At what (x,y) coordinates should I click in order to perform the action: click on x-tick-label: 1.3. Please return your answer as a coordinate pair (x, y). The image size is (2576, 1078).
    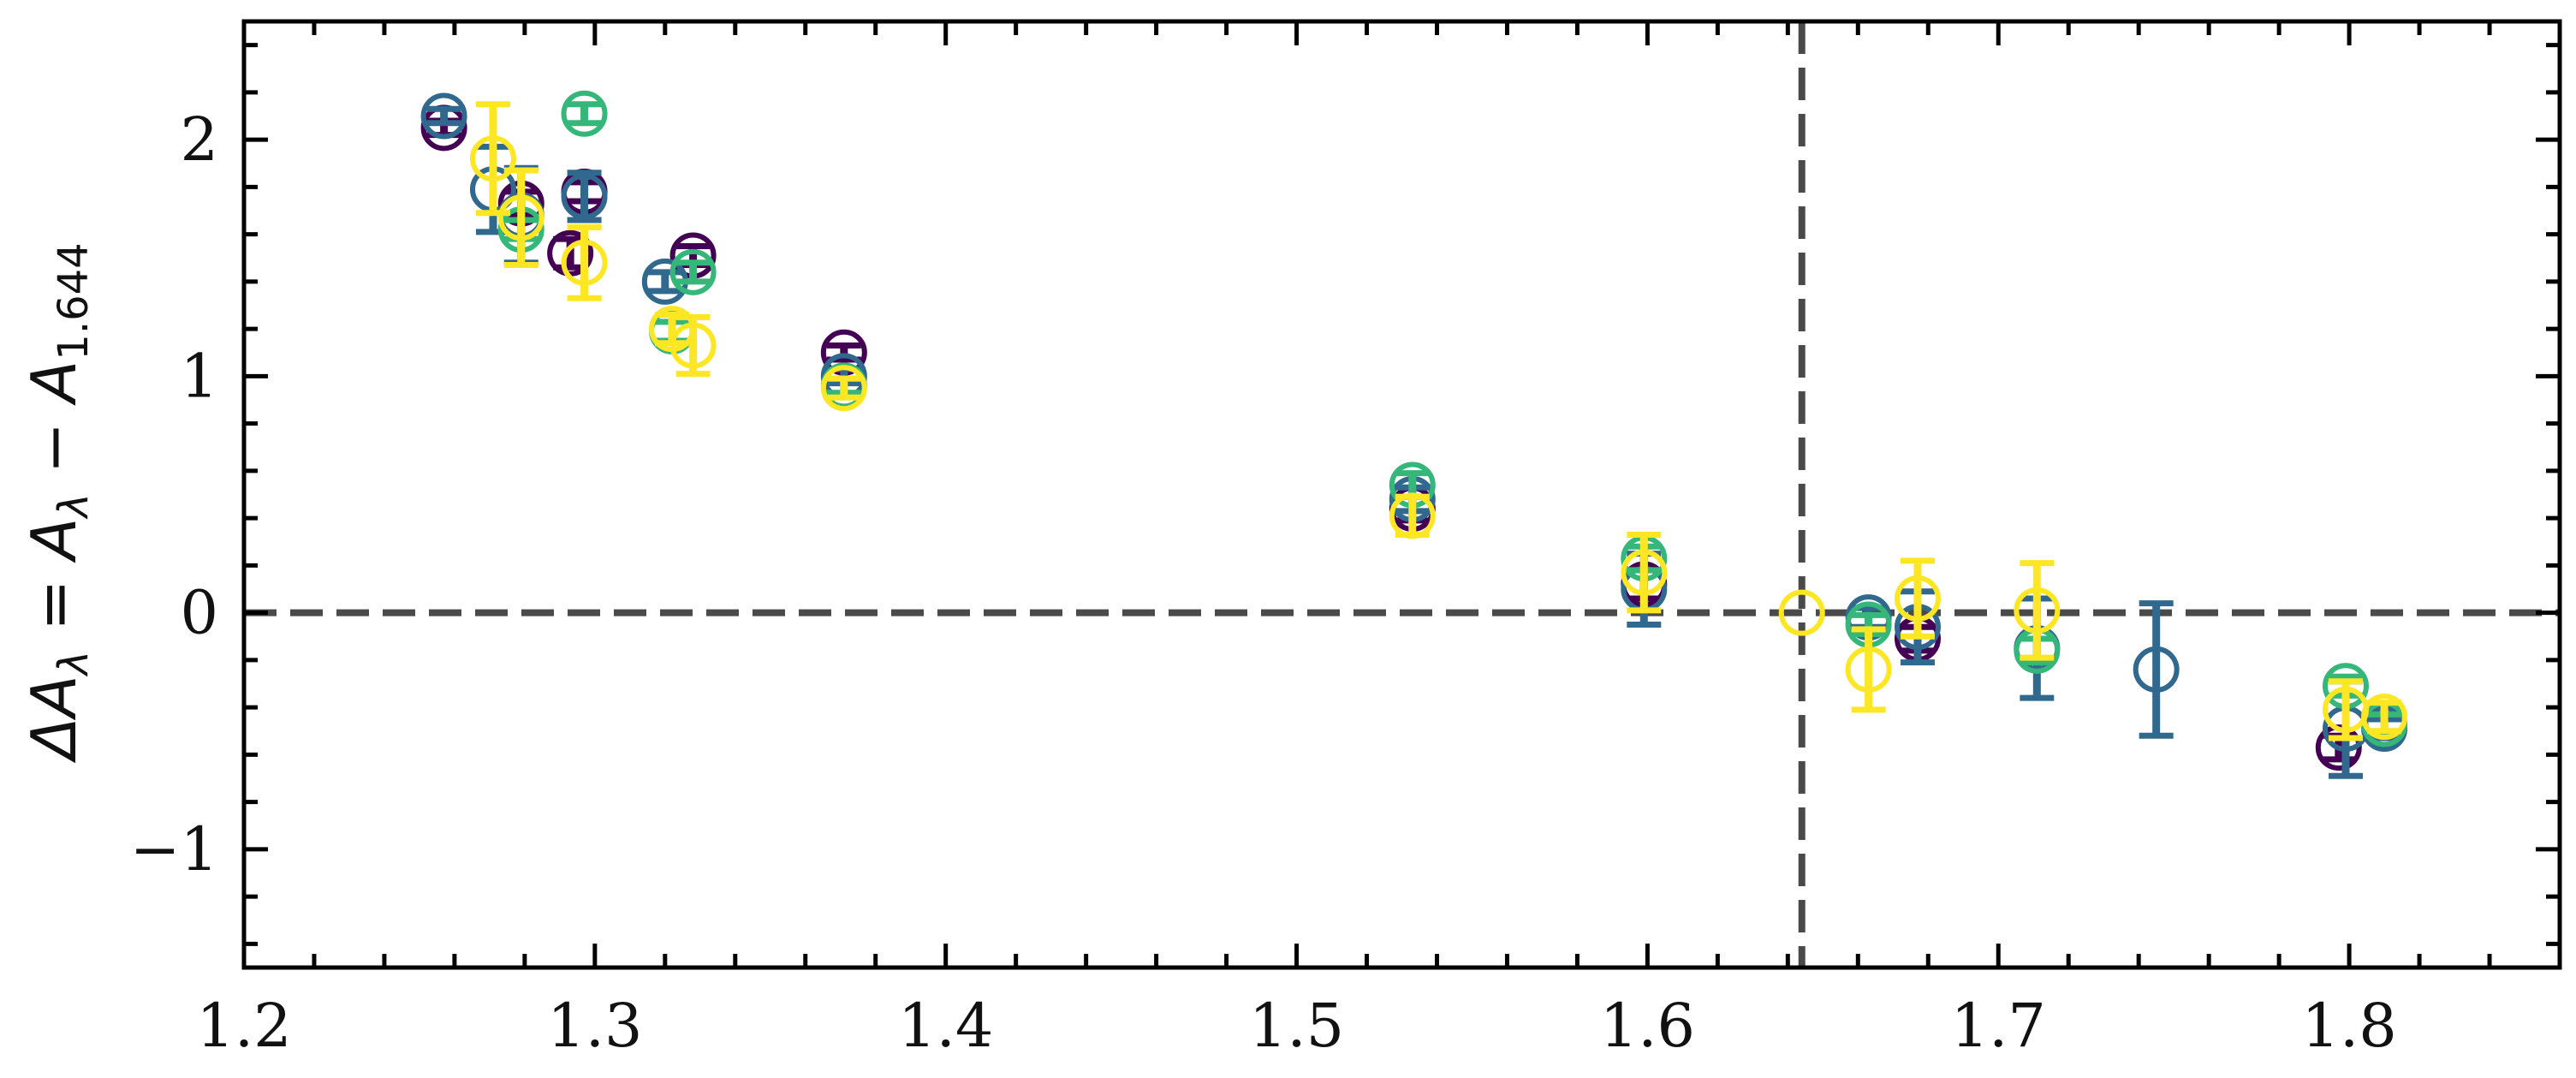
    Looking at the image, I should click on (594, 1026).